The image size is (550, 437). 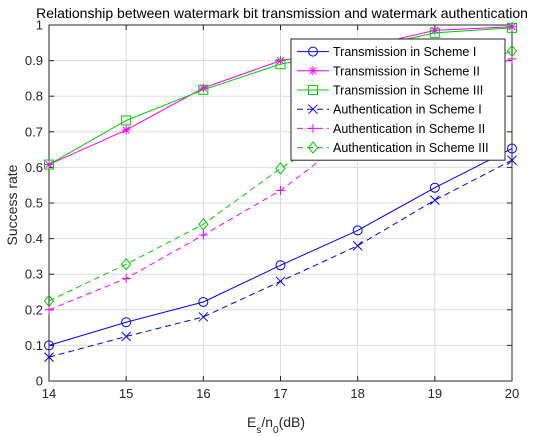 I want to click on x-tick-label: 19, so click(x=435, y=393).